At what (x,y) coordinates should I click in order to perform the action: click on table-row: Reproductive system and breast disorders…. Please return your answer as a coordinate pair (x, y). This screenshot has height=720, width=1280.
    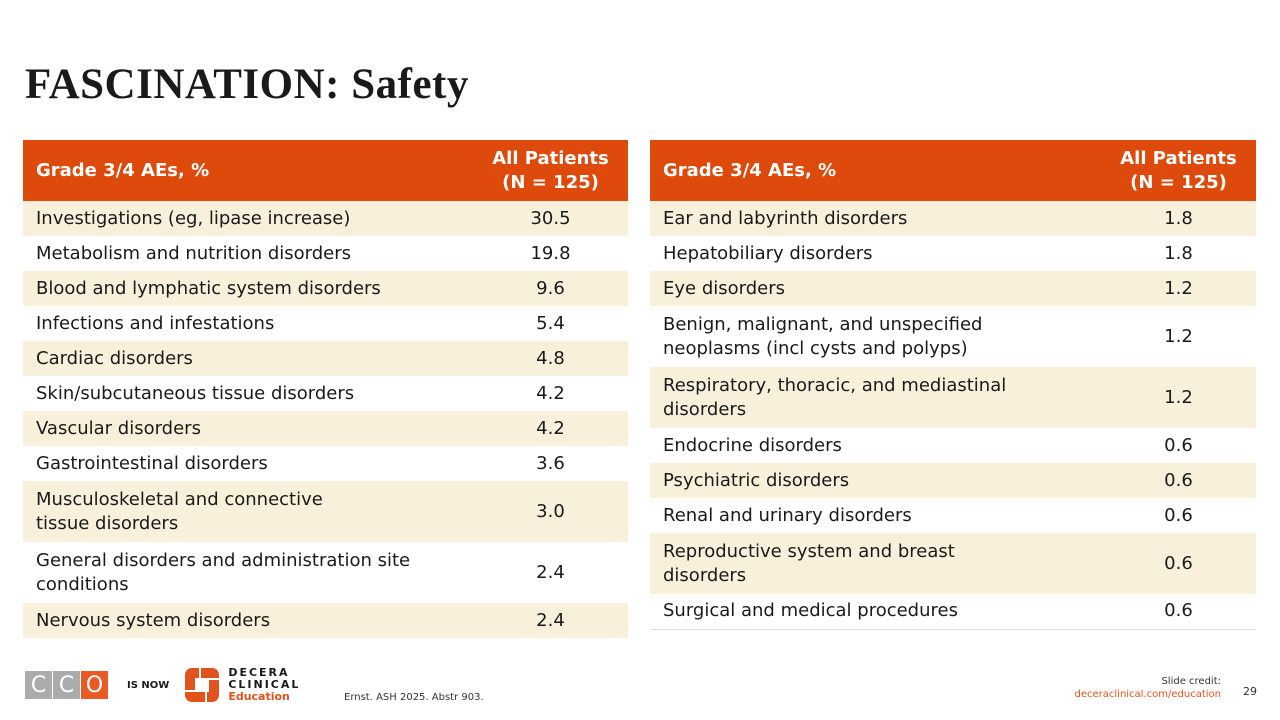
    Looking at the image, I should click on (953, 563).